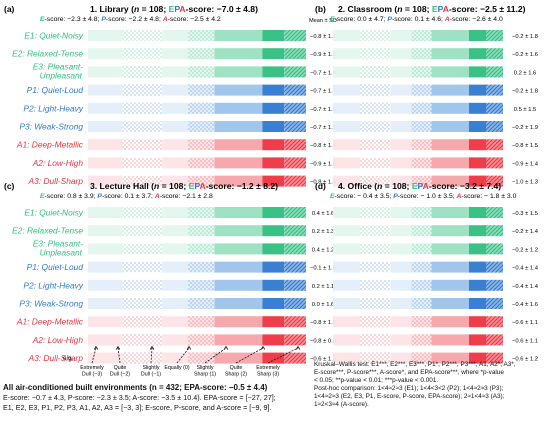 The image size is (550, 423). I want to click on category-label: E2: Relaxed-Tense, so click(47, 231).